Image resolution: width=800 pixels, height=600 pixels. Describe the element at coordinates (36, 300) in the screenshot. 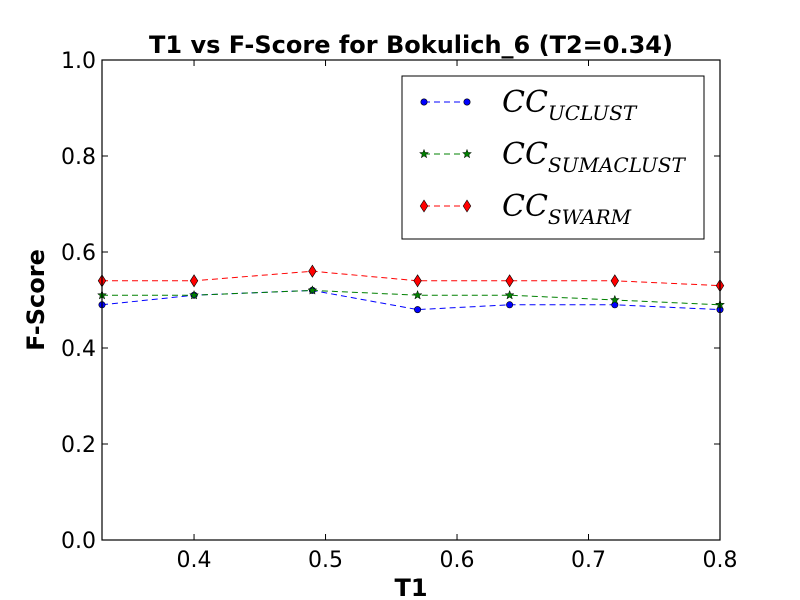

I see `y-axis-label: F-Score` at that location.